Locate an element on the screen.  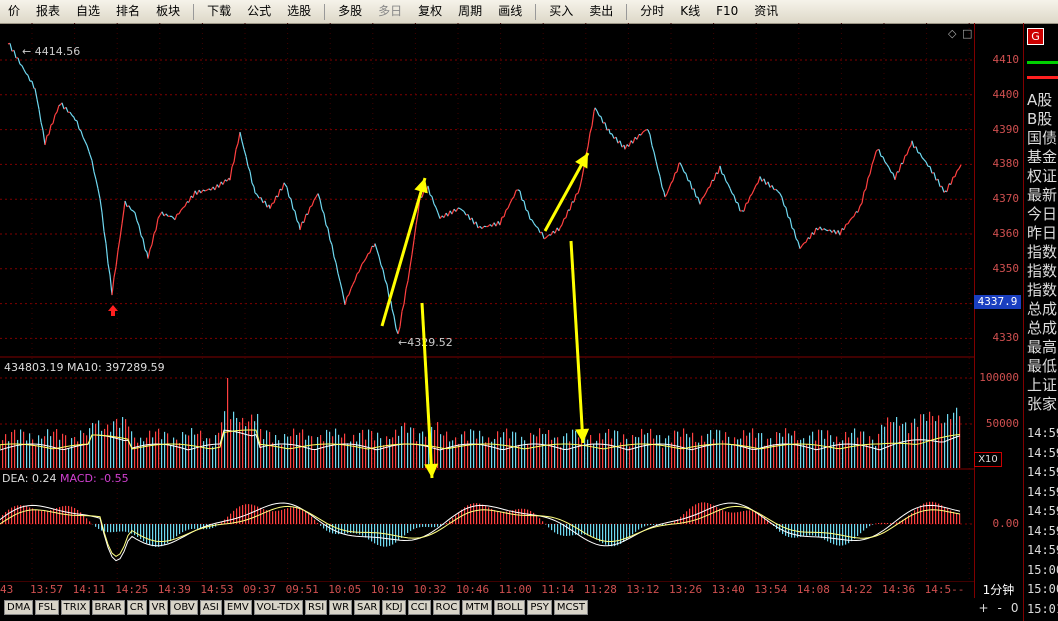
indicator-tab-brar: BRAR is located at coordinates (108, 607).